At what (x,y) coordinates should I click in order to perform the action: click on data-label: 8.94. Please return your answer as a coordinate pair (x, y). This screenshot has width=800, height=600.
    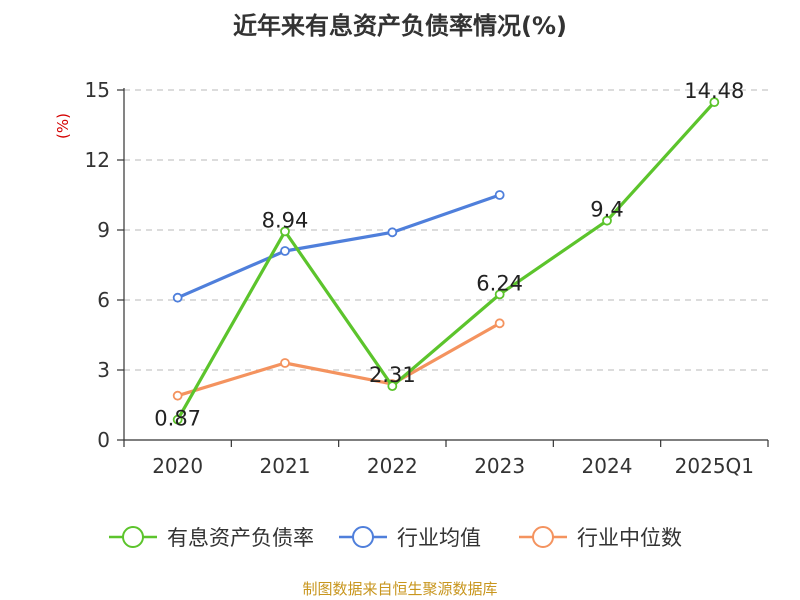
    Looking at the image, I should click on (285, 220).